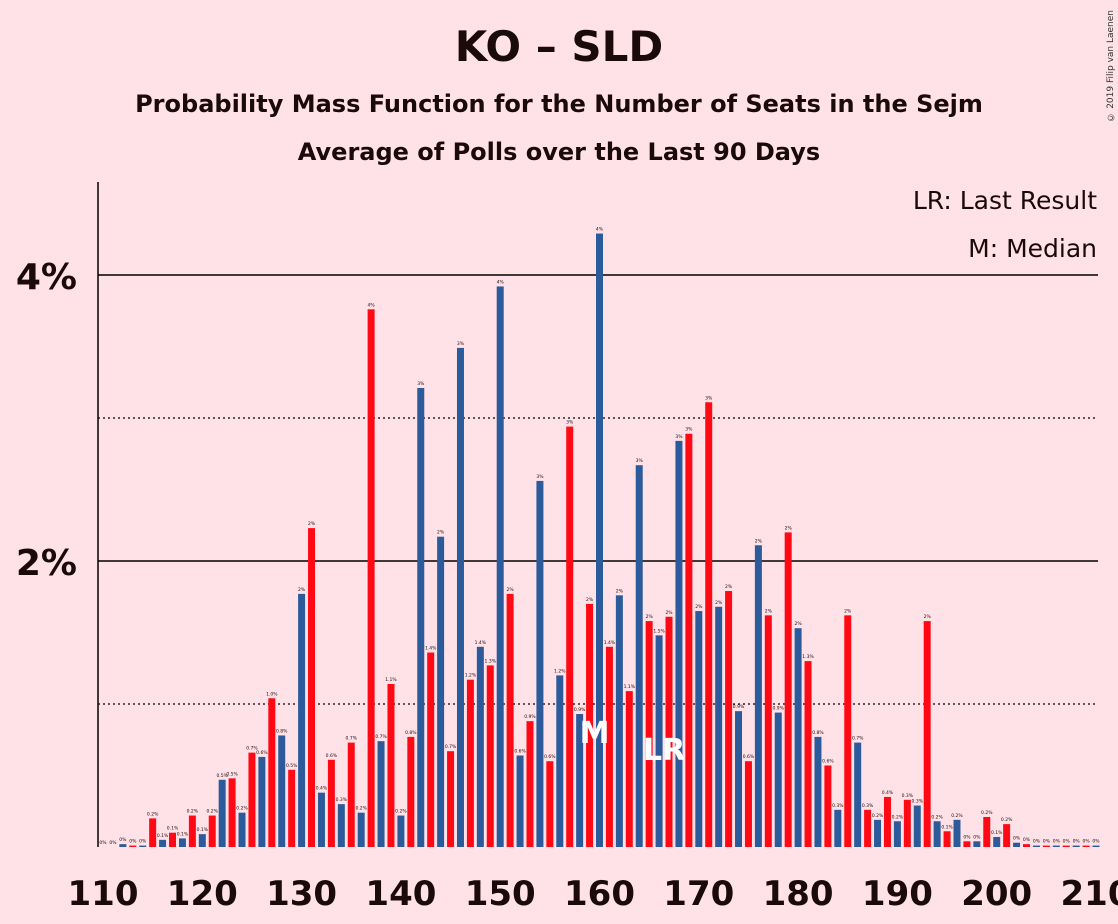  What do you see at coordinates (301, 894) in the screenshot?
I see `x-tick-label: 130` at bounding box center [301, 894].